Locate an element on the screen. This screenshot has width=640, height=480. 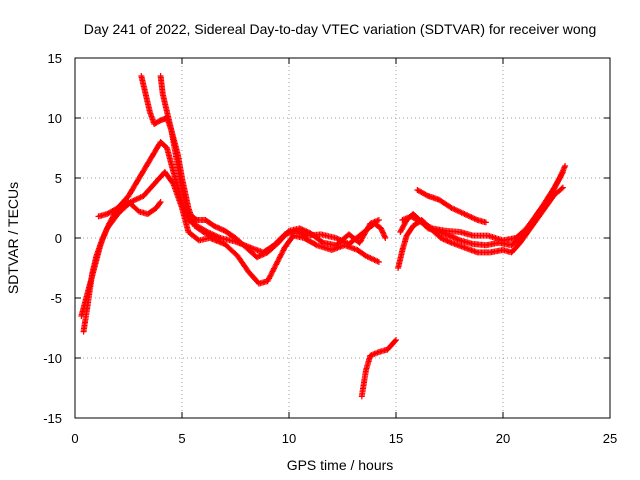
x-tick-label: 20 is located at coordinates (503, 438).